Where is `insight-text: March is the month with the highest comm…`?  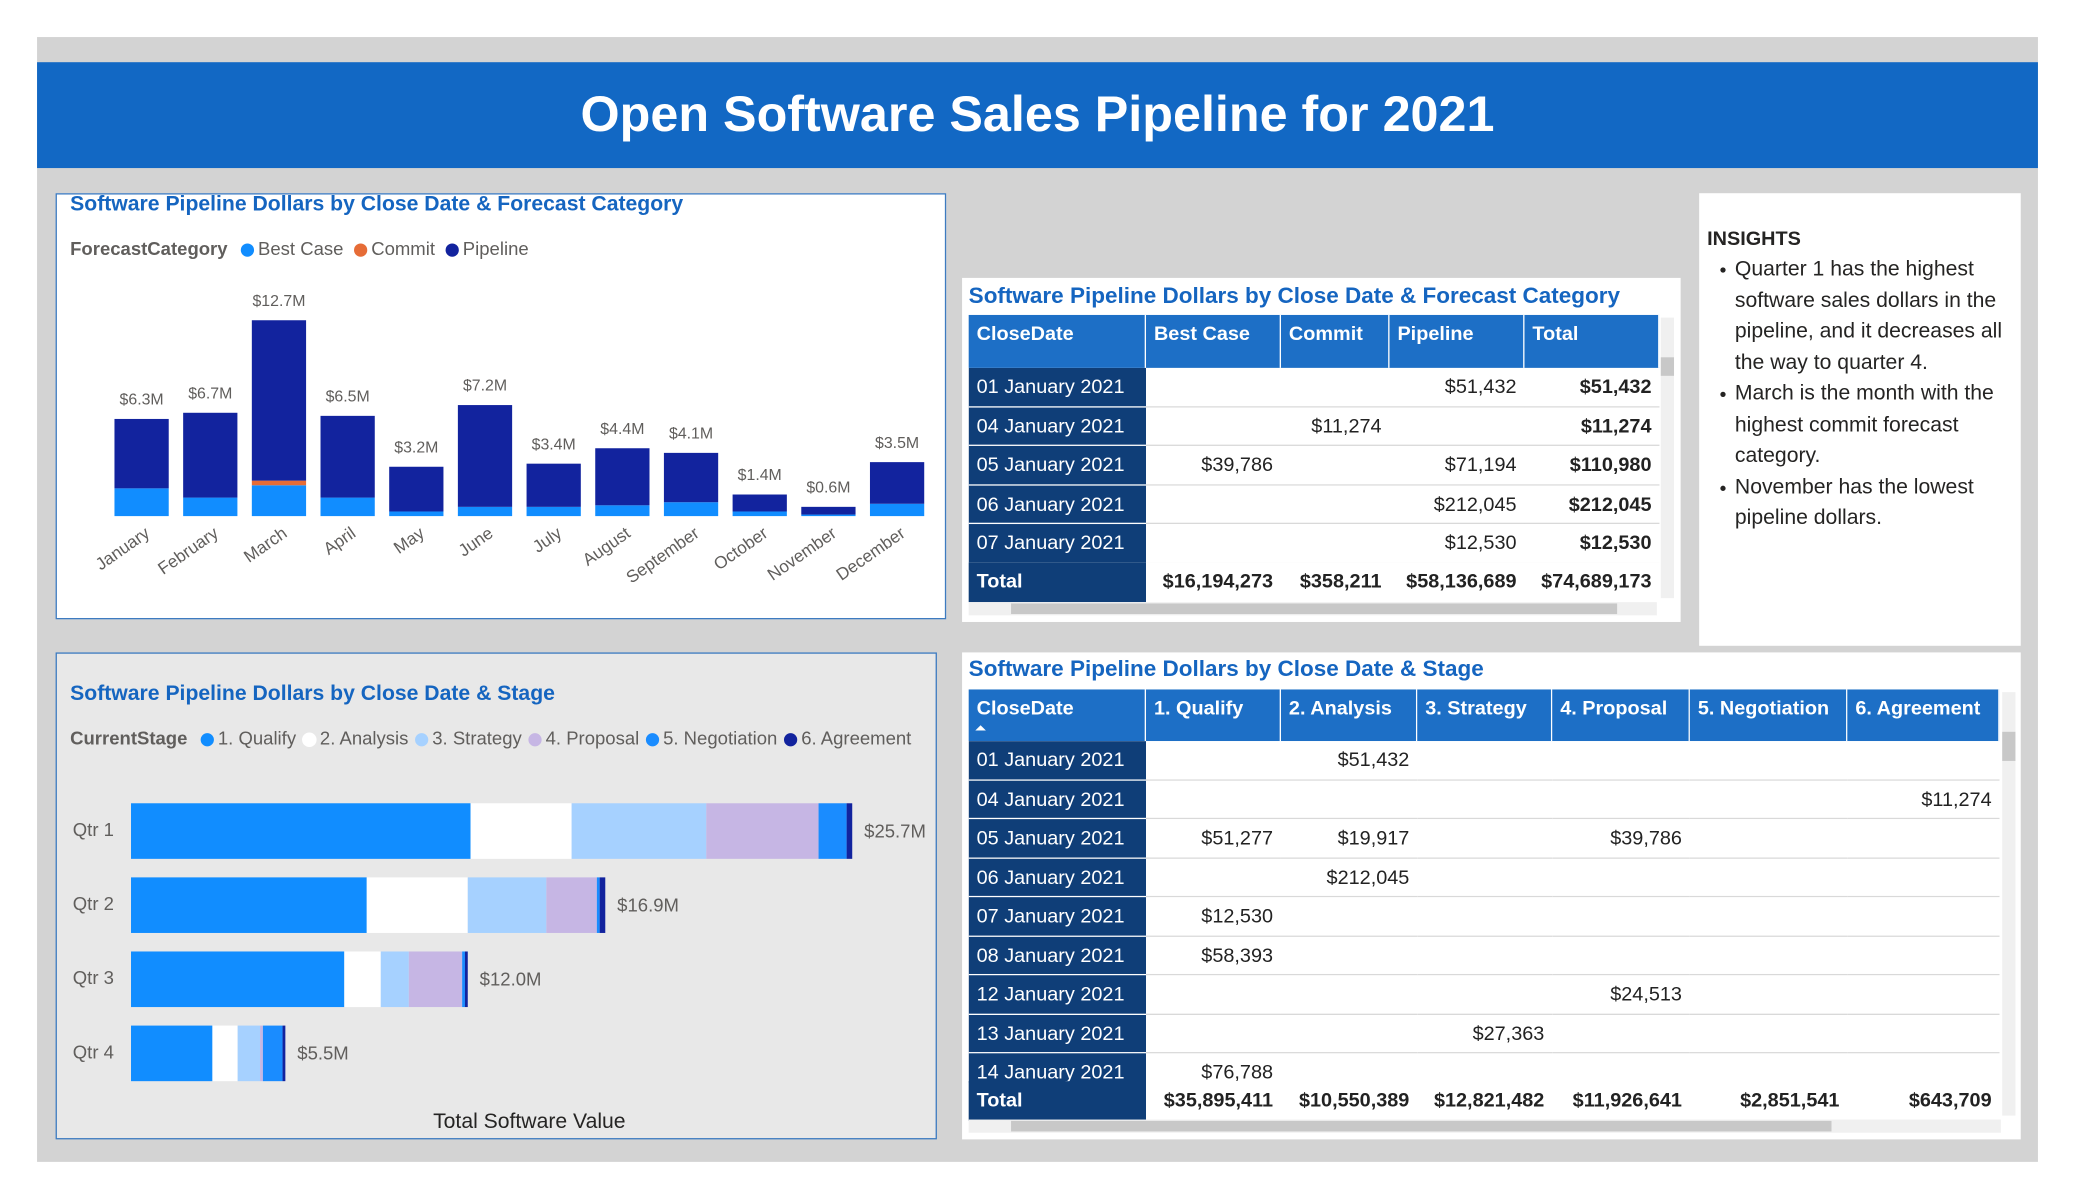
insight-text: March is the month with the highest comm… is located at coordinates (1864, 425).